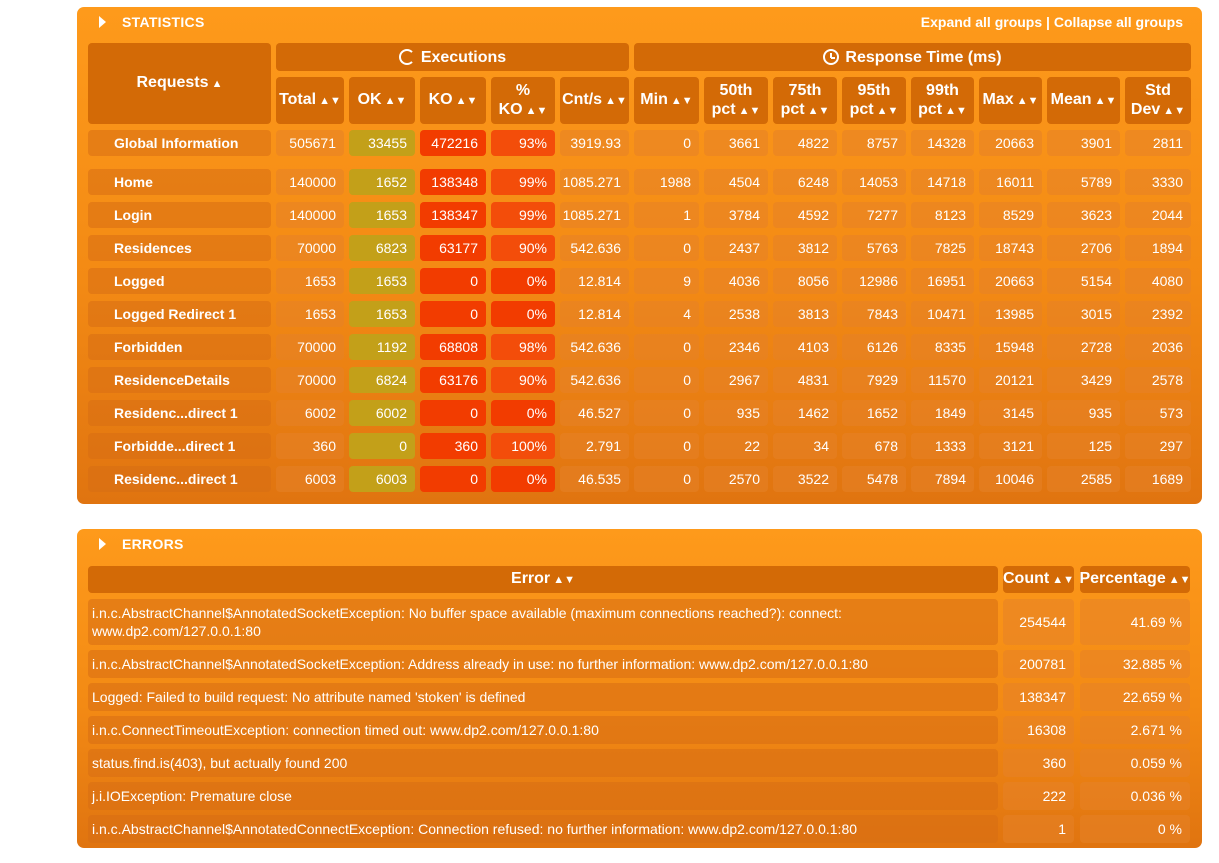 The width and height of the screenshot is (1219, 863). I want to click on stat-value: 2578, so click(1158, 380).